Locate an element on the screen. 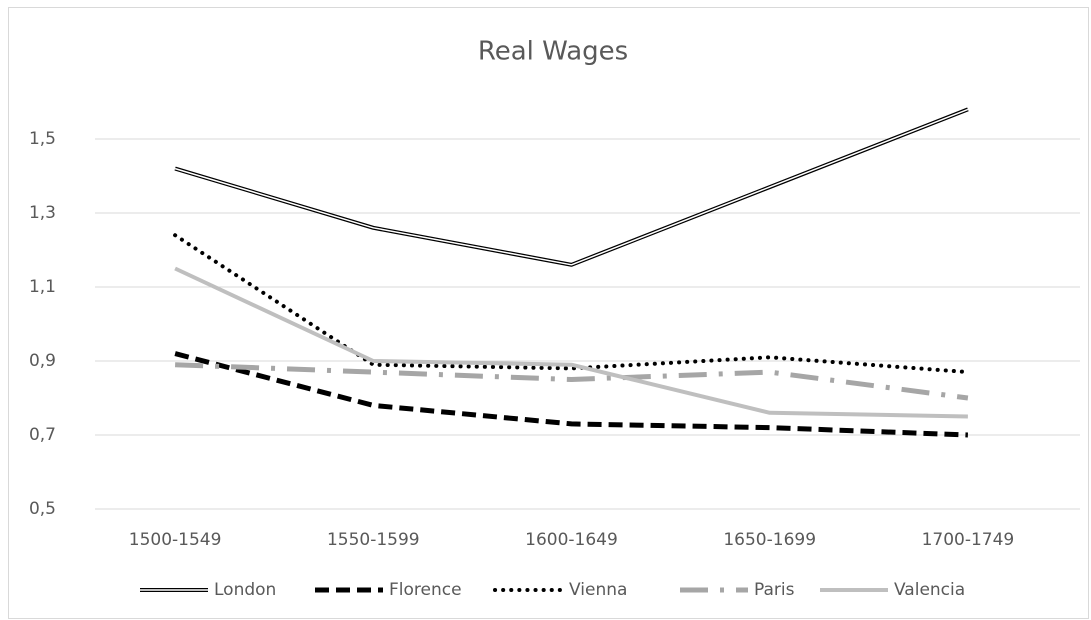 This screenshot has width=1091, height=620. x-tick-label: 1500-1549 is located at coordinates (175, 540).